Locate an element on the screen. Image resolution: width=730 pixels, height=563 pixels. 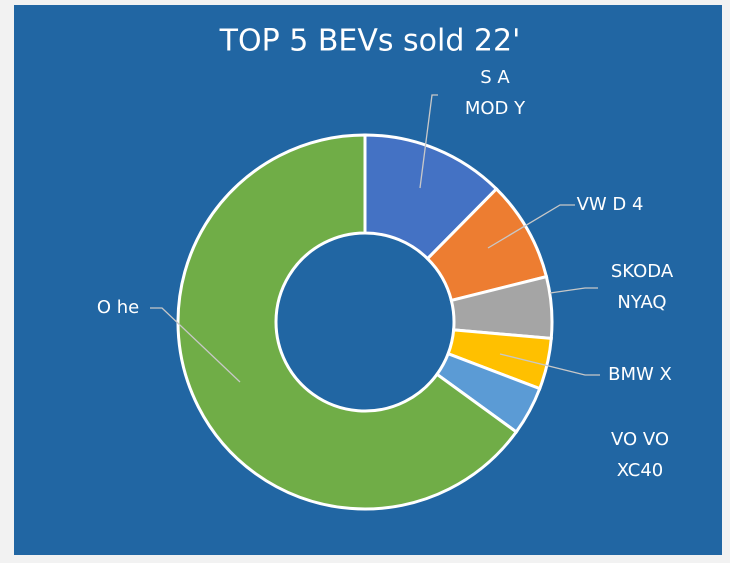
data-label: S A MOD Y is located at coordinates (495, 93).